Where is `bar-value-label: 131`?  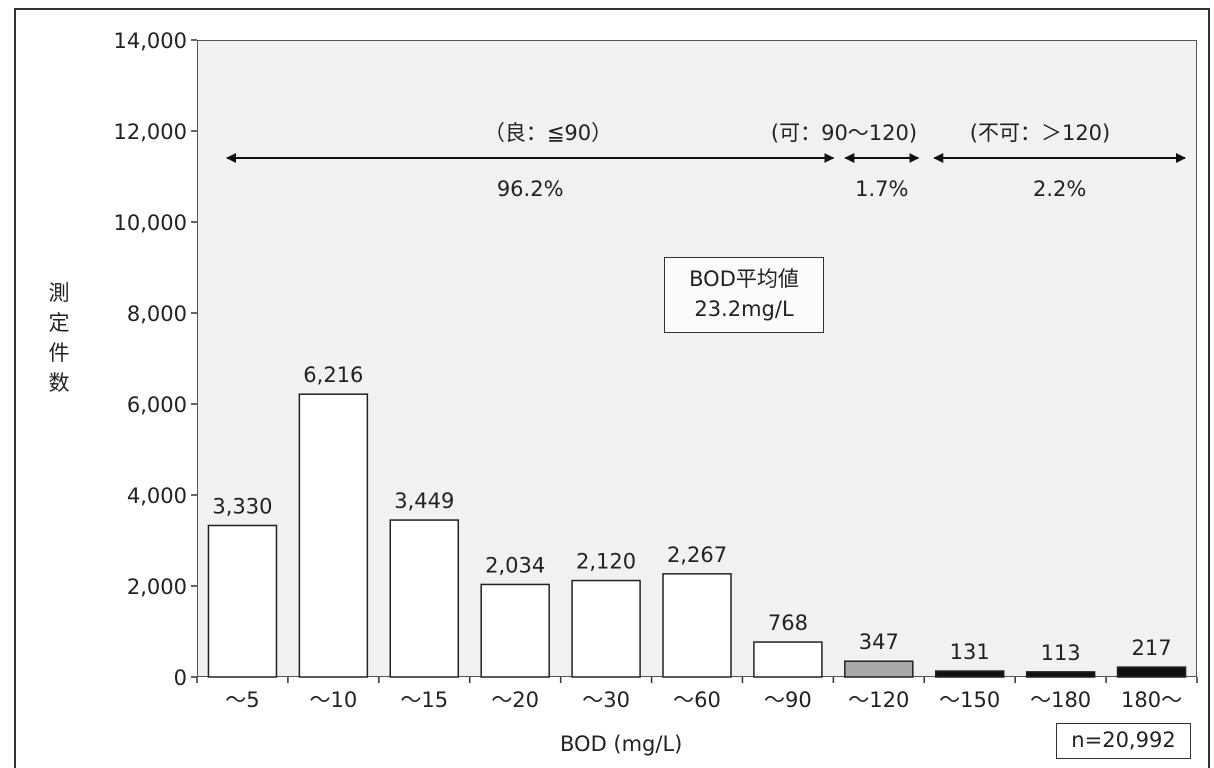 bar-value-label: 131 is located at coordinates (970, 652).